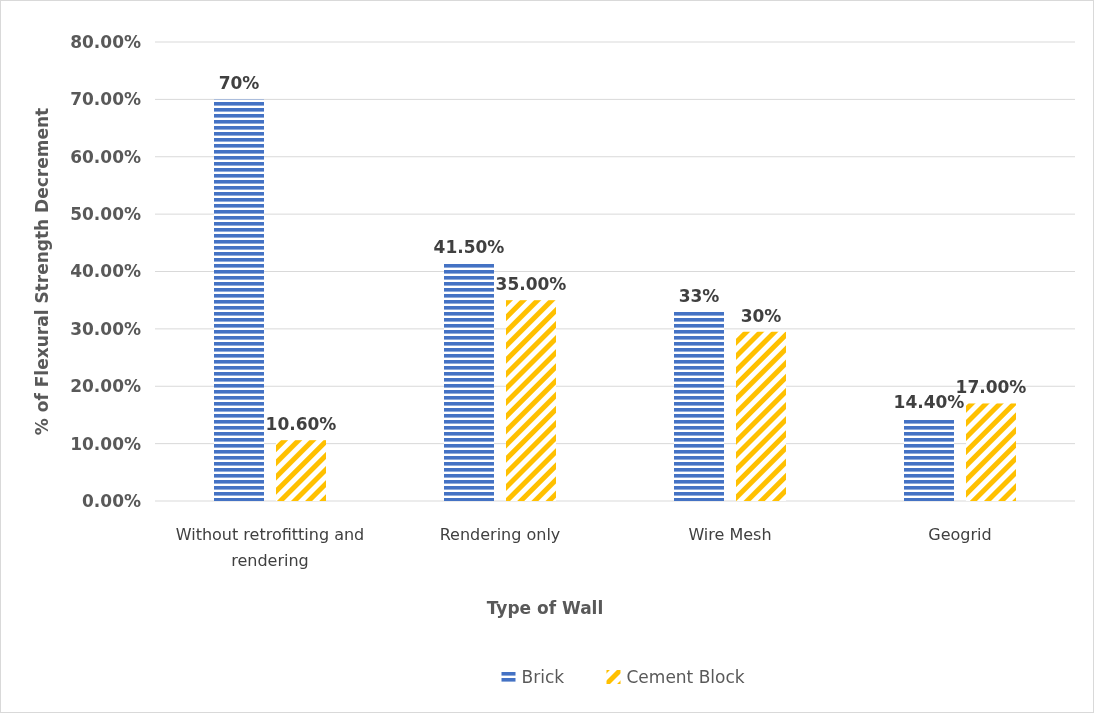 The height and width of the screenshot is (713, 1094). I want to click on data-label: 35.00%, so click(531, 284).